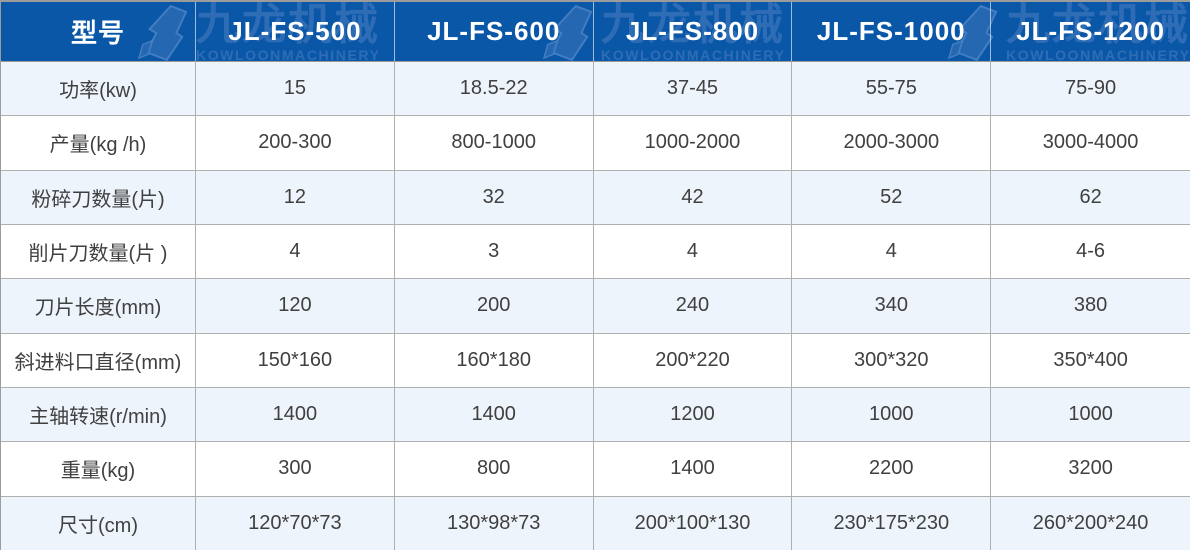 Image resolution: width=1190 pixels, height=550 pixels. Describe the element at coordinates (1090, 522) in the screenshot. I see `value-cell: 260*200*240` at that location.